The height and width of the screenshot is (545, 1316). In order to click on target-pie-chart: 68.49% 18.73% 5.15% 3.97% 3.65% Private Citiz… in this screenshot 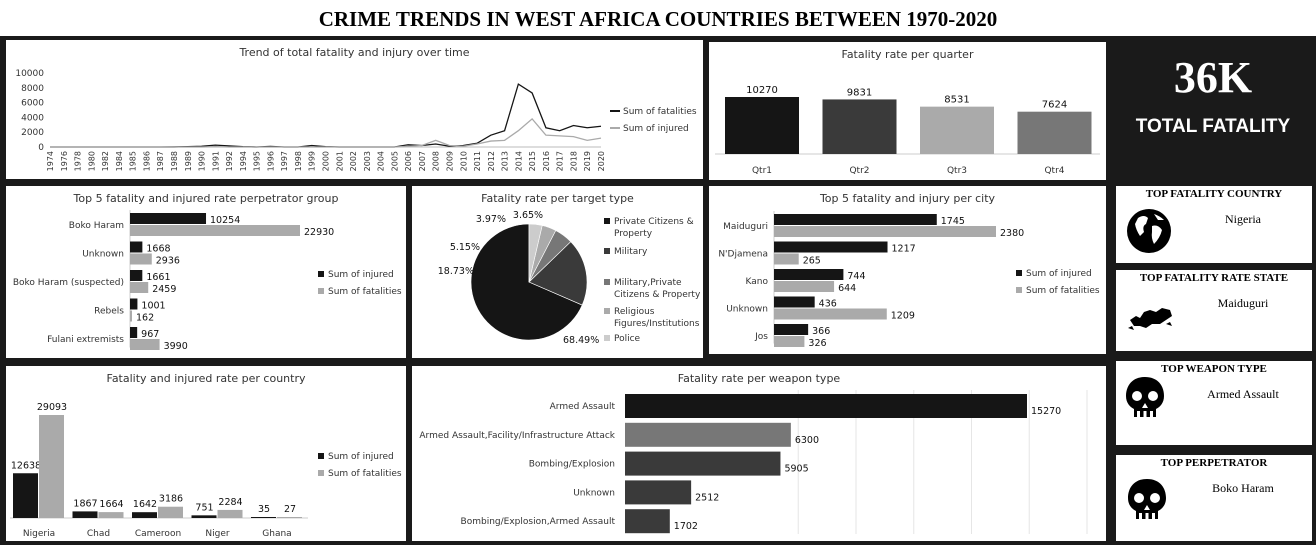, I will do `click(569, 278)`.